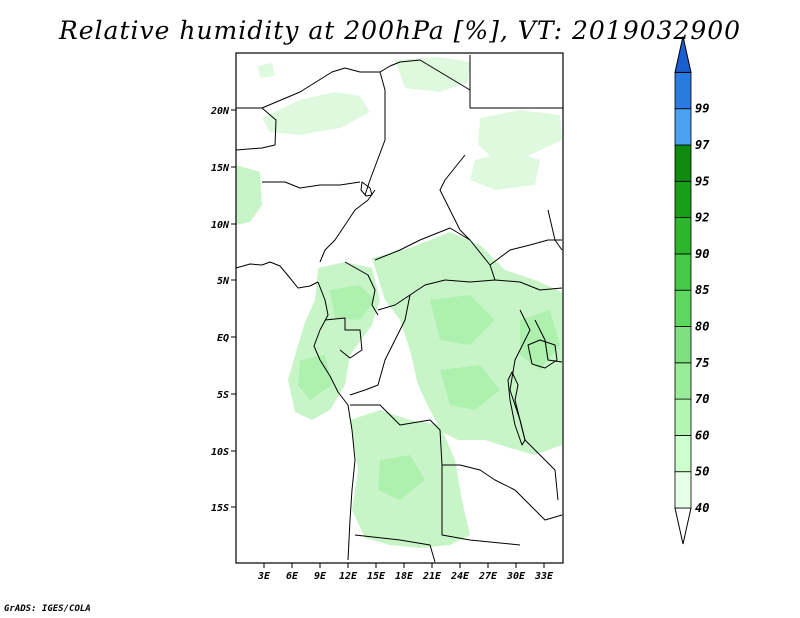 This screenshot has width=800, height=618. I want to click on lake-chad, so click(366, 189).